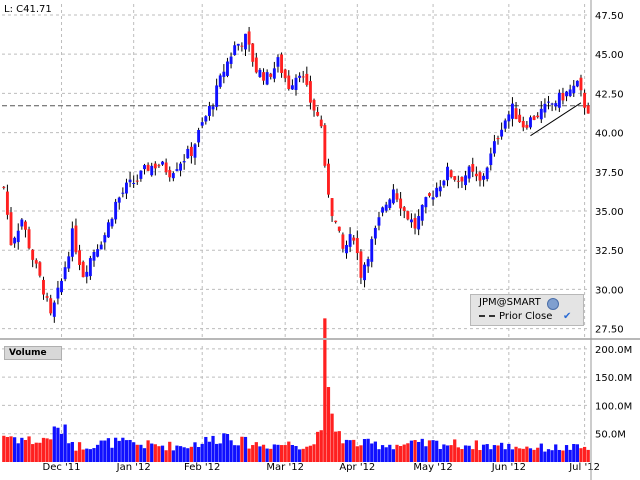  What do you see at coordinates (567, 316) in the screenshot?
I see `checkmark-icon: ✔` at bounding box center [567, 316].